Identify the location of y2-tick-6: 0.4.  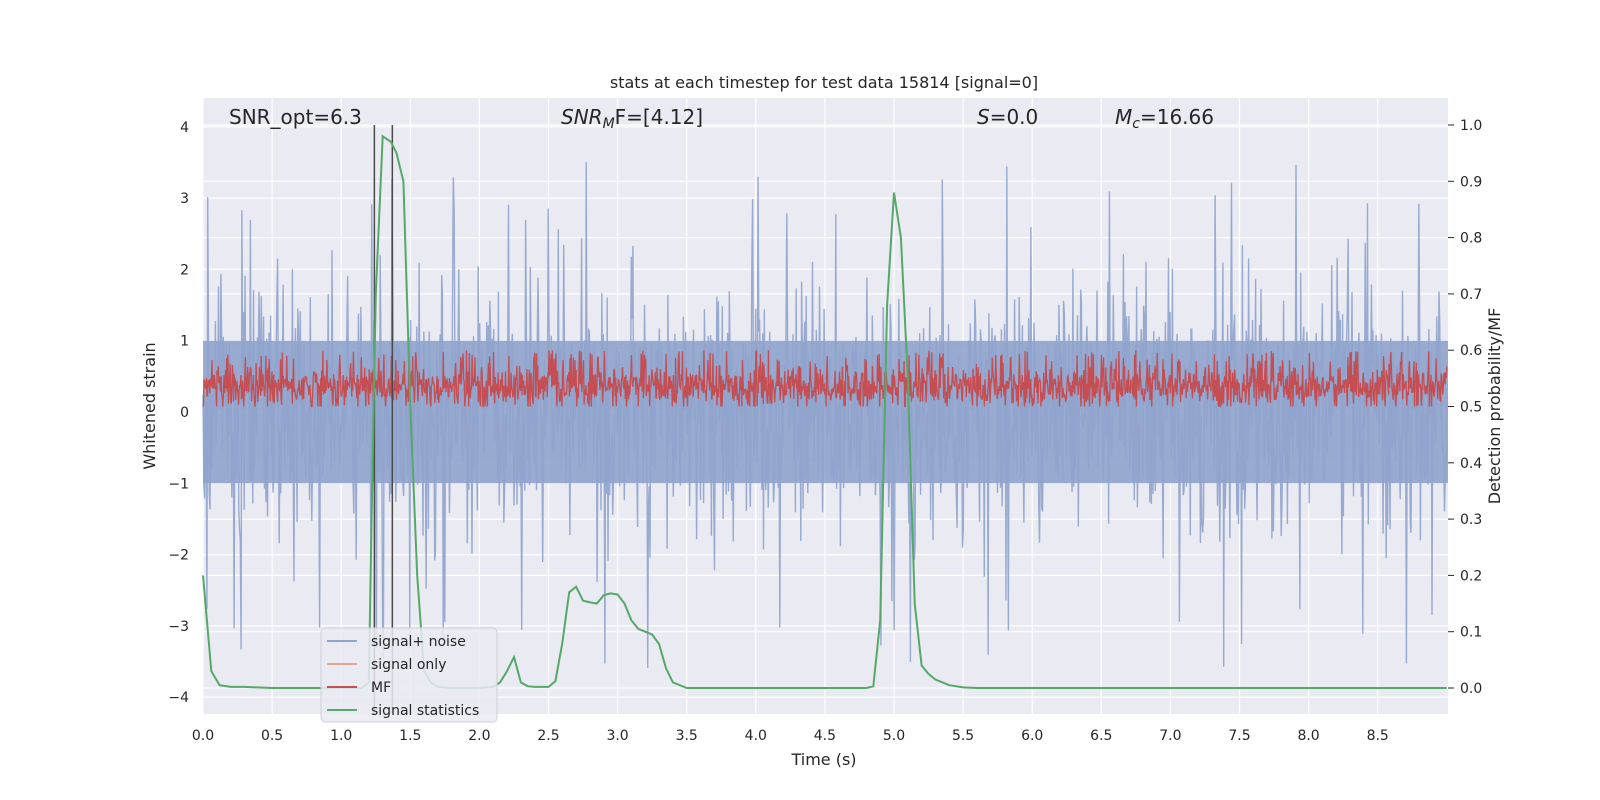
(1471, 464).